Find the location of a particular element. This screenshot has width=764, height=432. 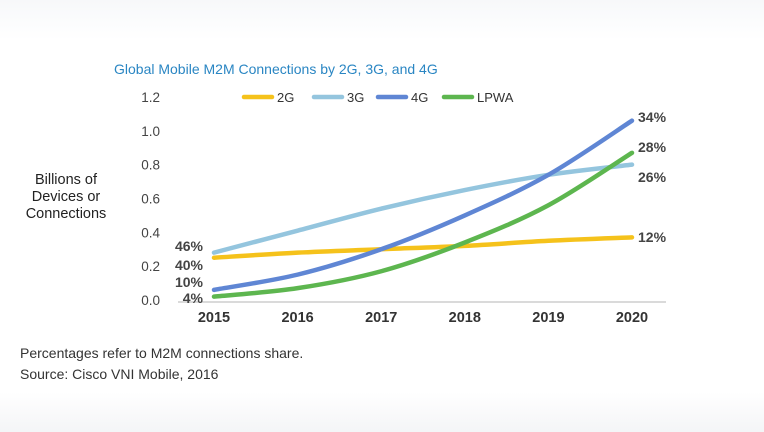

end-share-3g: 26% is located at coordinates (652, 177).